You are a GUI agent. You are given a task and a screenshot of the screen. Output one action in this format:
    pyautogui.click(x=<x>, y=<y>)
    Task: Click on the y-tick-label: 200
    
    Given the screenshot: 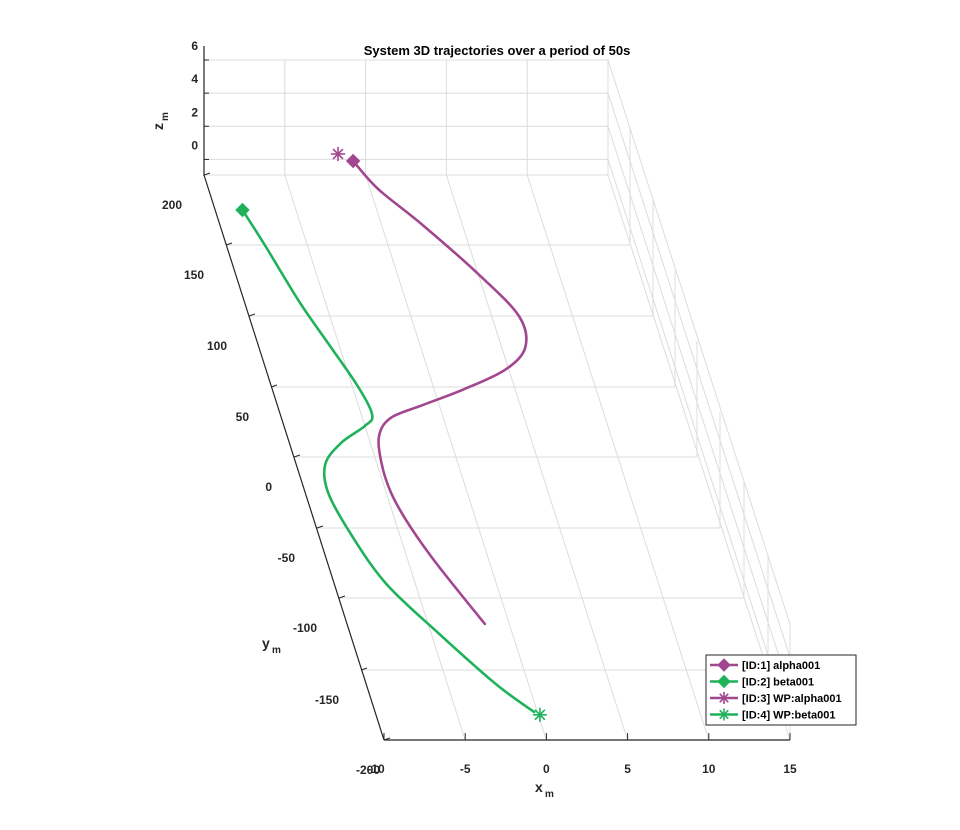 What is the action you would take?
    pyautogui.click(x=172, y=205)
    